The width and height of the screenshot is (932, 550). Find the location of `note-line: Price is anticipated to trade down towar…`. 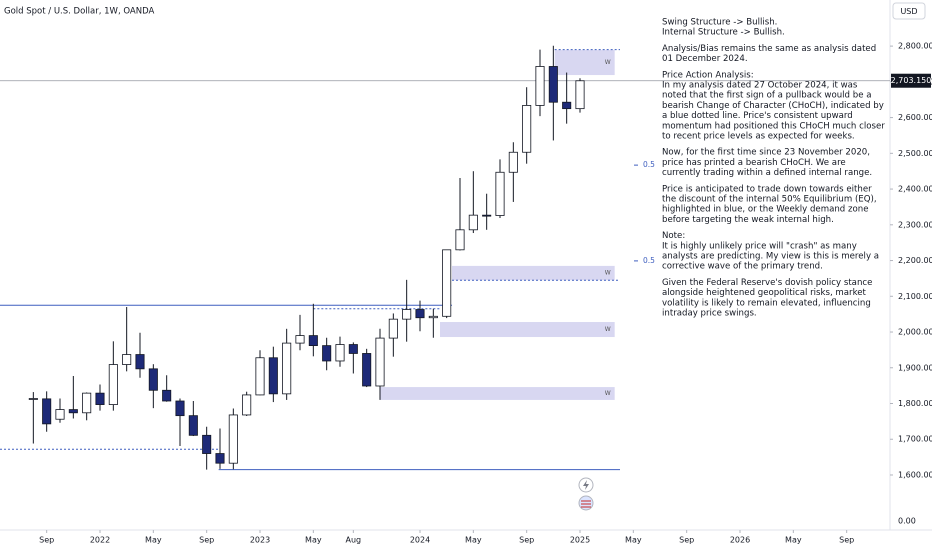

note-line: Price is anticipated to trade down towar… is located at coordinates (767, 189).